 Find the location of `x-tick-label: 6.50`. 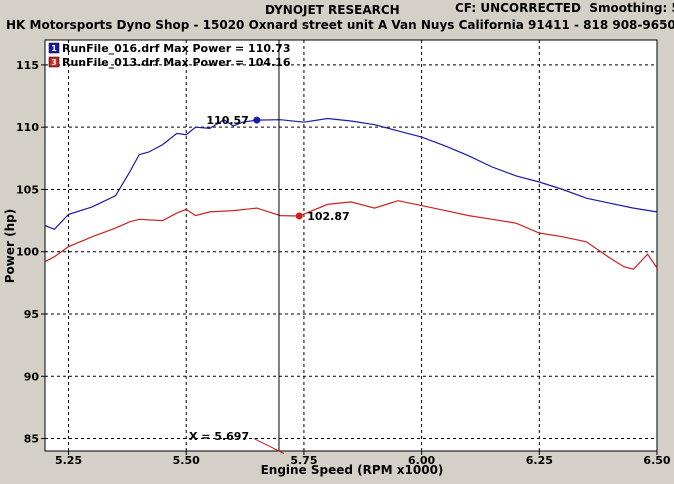

x-tick-label: 6.50 is located at coordinates (656, 460).